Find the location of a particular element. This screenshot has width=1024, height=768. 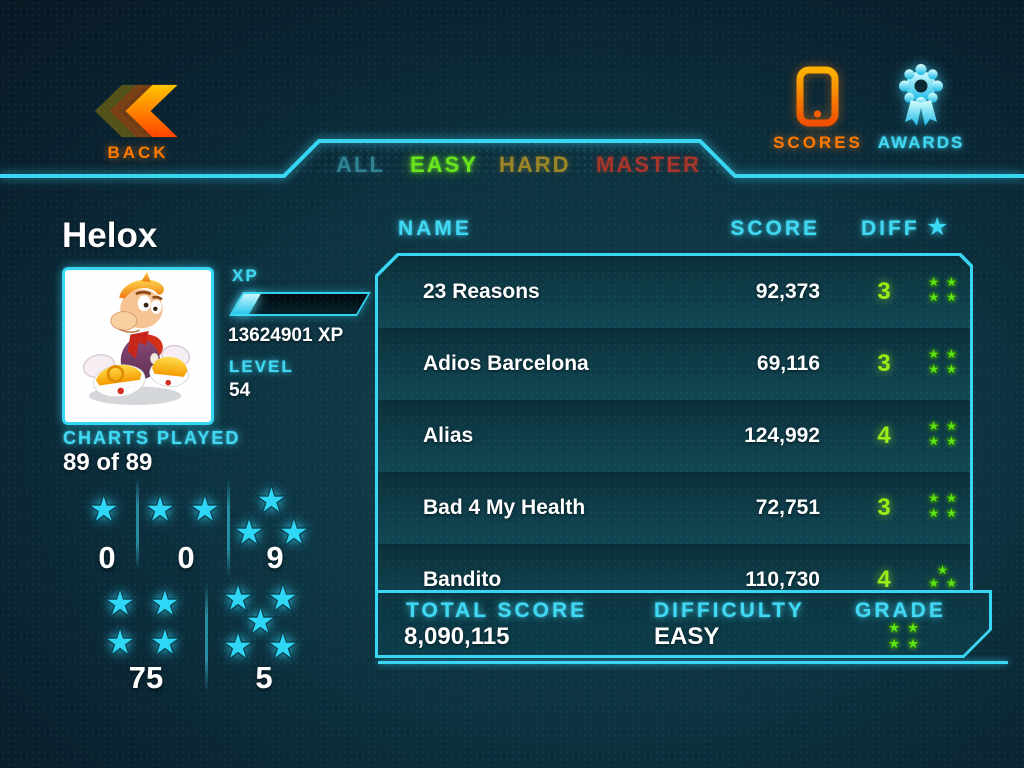

star-tally-4-stars: ★ ★ ★ ★ is located at coordinates (142, 622).